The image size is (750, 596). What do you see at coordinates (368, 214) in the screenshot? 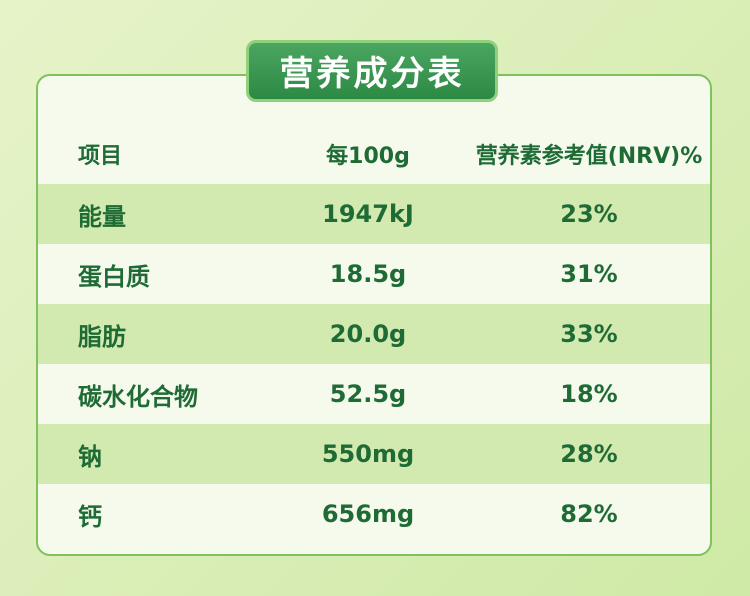
I see `cell: 1947kJ` at bounding box center [368, 214].